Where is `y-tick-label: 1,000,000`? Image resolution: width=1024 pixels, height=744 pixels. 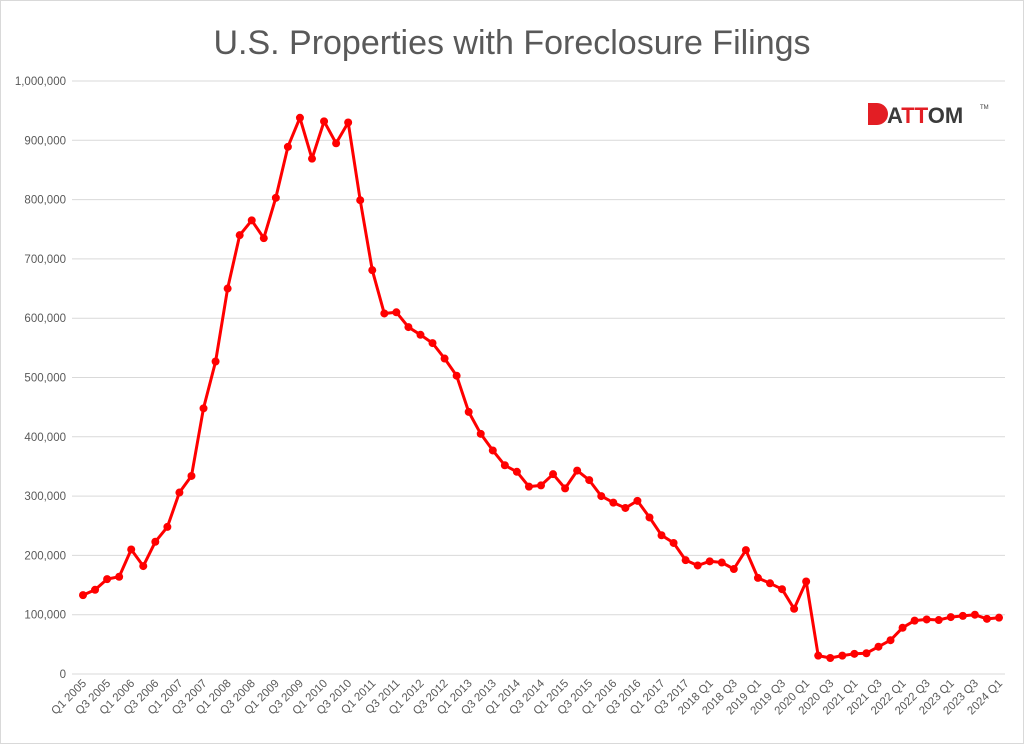
y-tick-label: 1,000,000 is located at coordinates (40, 82).